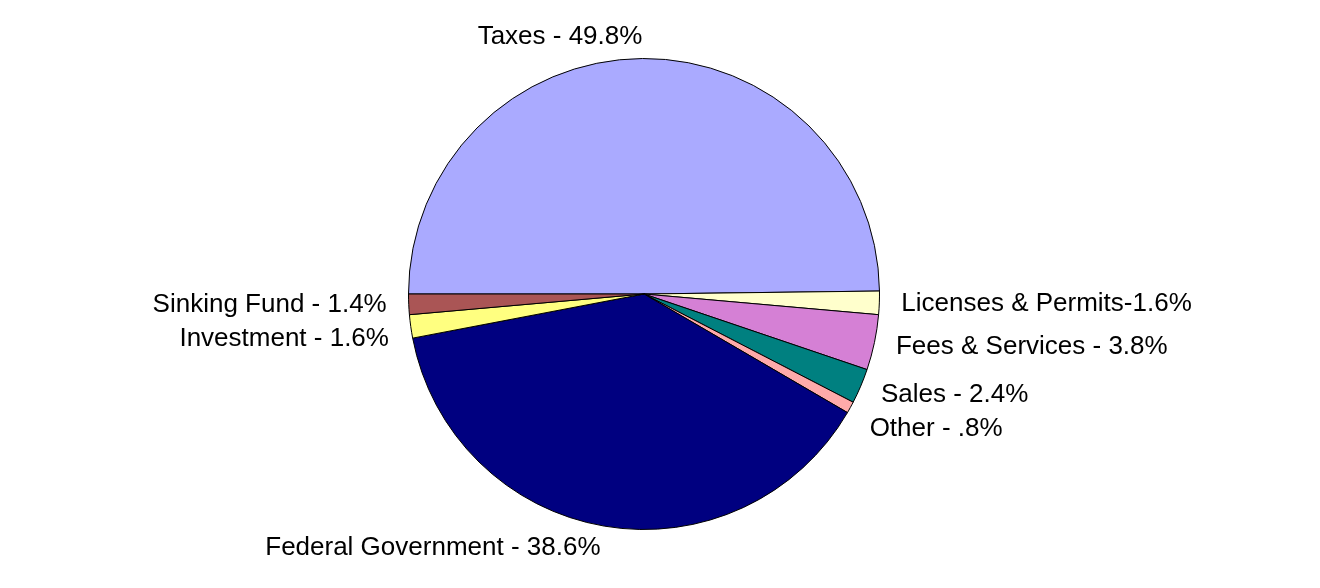  What do you see at coordinates (284, 337) in the screenshot?
I see `slice-label: Investment - 1.6%` at bounding box center [284, 337].